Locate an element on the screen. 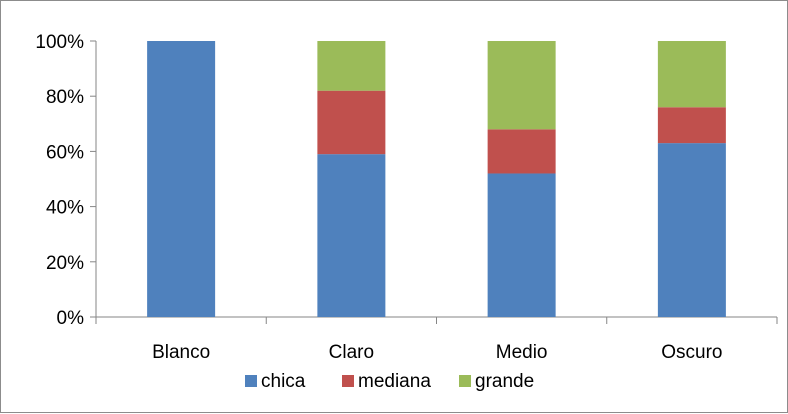 The image size is (788, 414). legend-swatch-grande is located at coordinates (465, 381).